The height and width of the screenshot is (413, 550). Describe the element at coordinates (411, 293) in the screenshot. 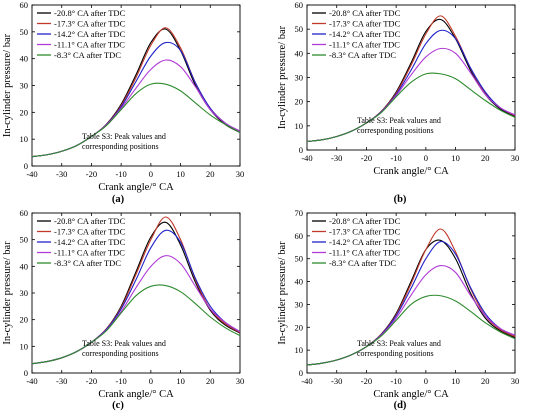

I see `plot-frame` at that location.